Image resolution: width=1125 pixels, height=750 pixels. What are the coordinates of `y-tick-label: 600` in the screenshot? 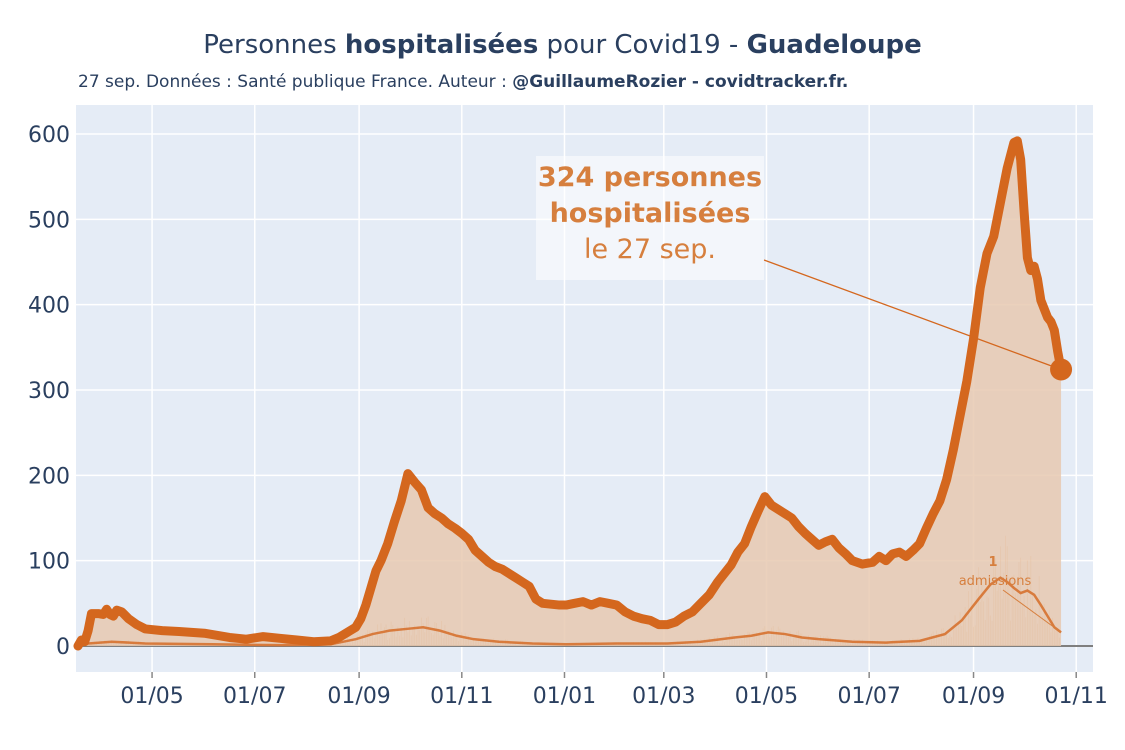 It's located at (49, 135).